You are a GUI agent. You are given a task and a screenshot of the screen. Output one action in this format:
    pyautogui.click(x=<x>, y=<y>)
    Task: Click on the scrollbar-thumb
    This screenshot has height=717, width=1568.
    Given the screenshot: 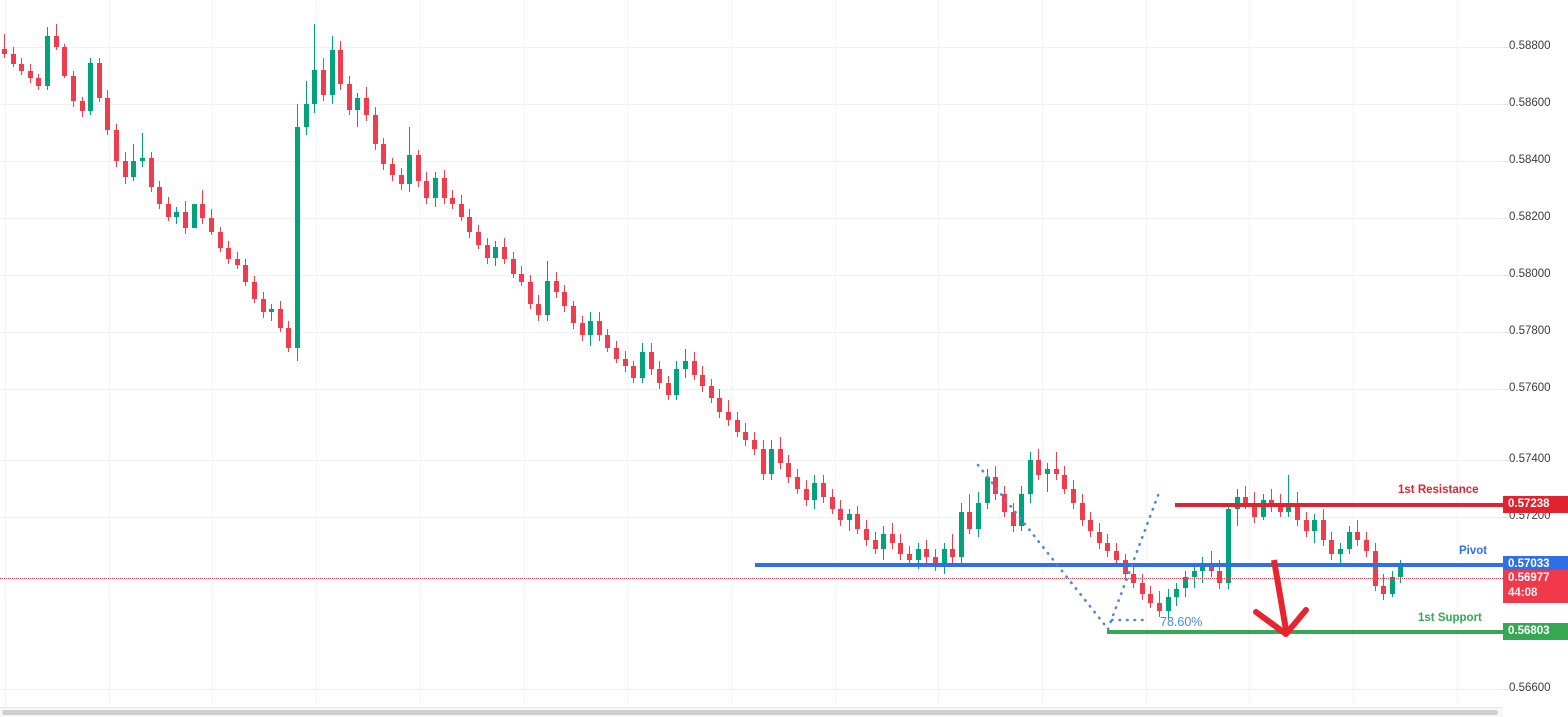 What is the action you would take?
    pyautogui.click(x=750, y=712)
    